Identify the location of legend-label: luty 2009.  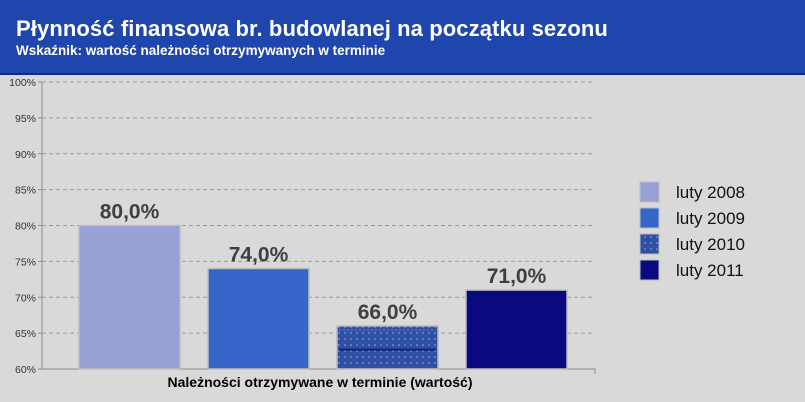
(710, 218).